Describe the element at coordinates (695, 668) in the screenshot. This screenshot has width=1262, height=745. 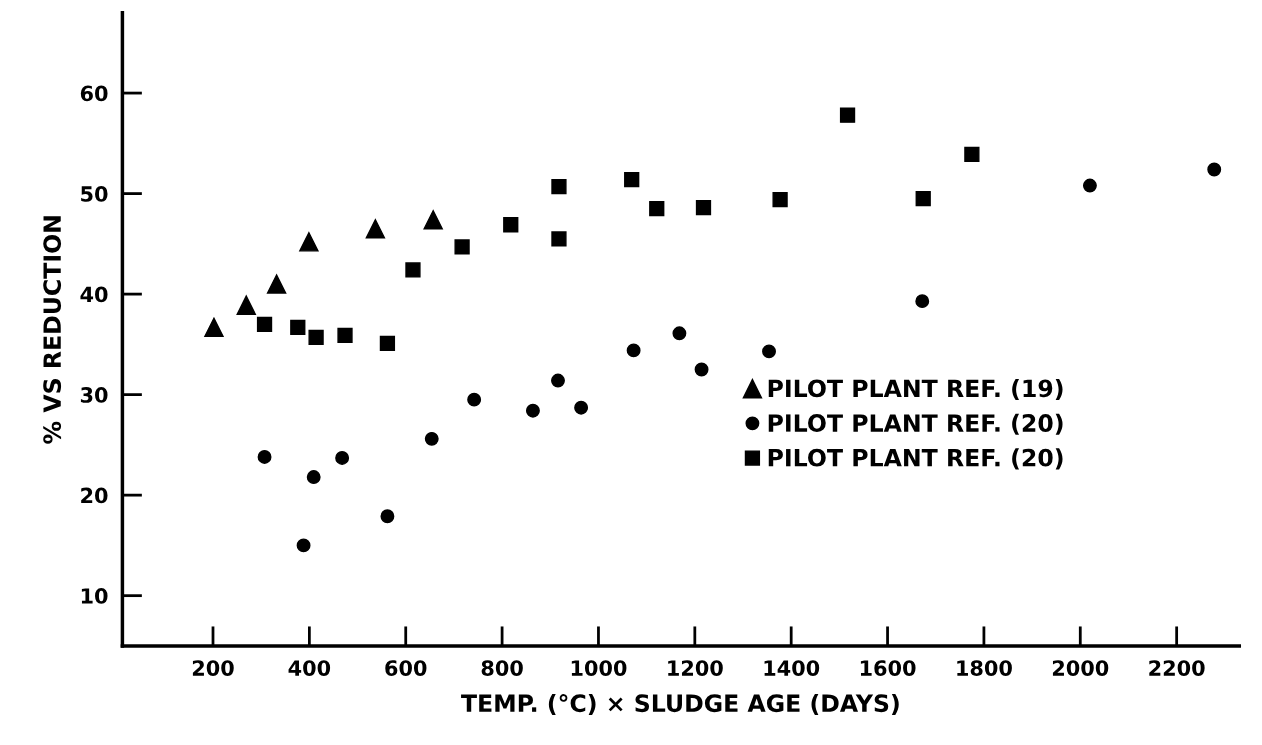
I see `x-tick-label: 1200` at that location.